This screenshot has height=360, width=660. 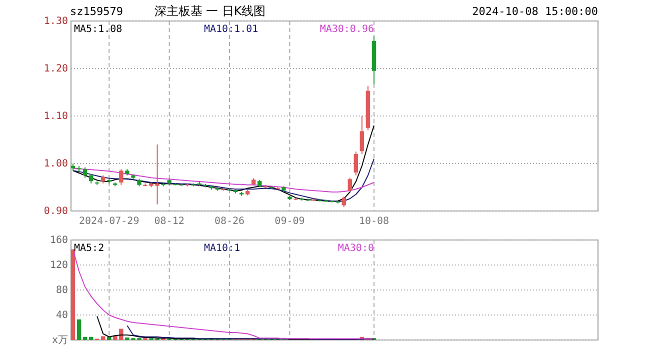 I want to click on y-tick-label: 80, so click(x=62, y=290).